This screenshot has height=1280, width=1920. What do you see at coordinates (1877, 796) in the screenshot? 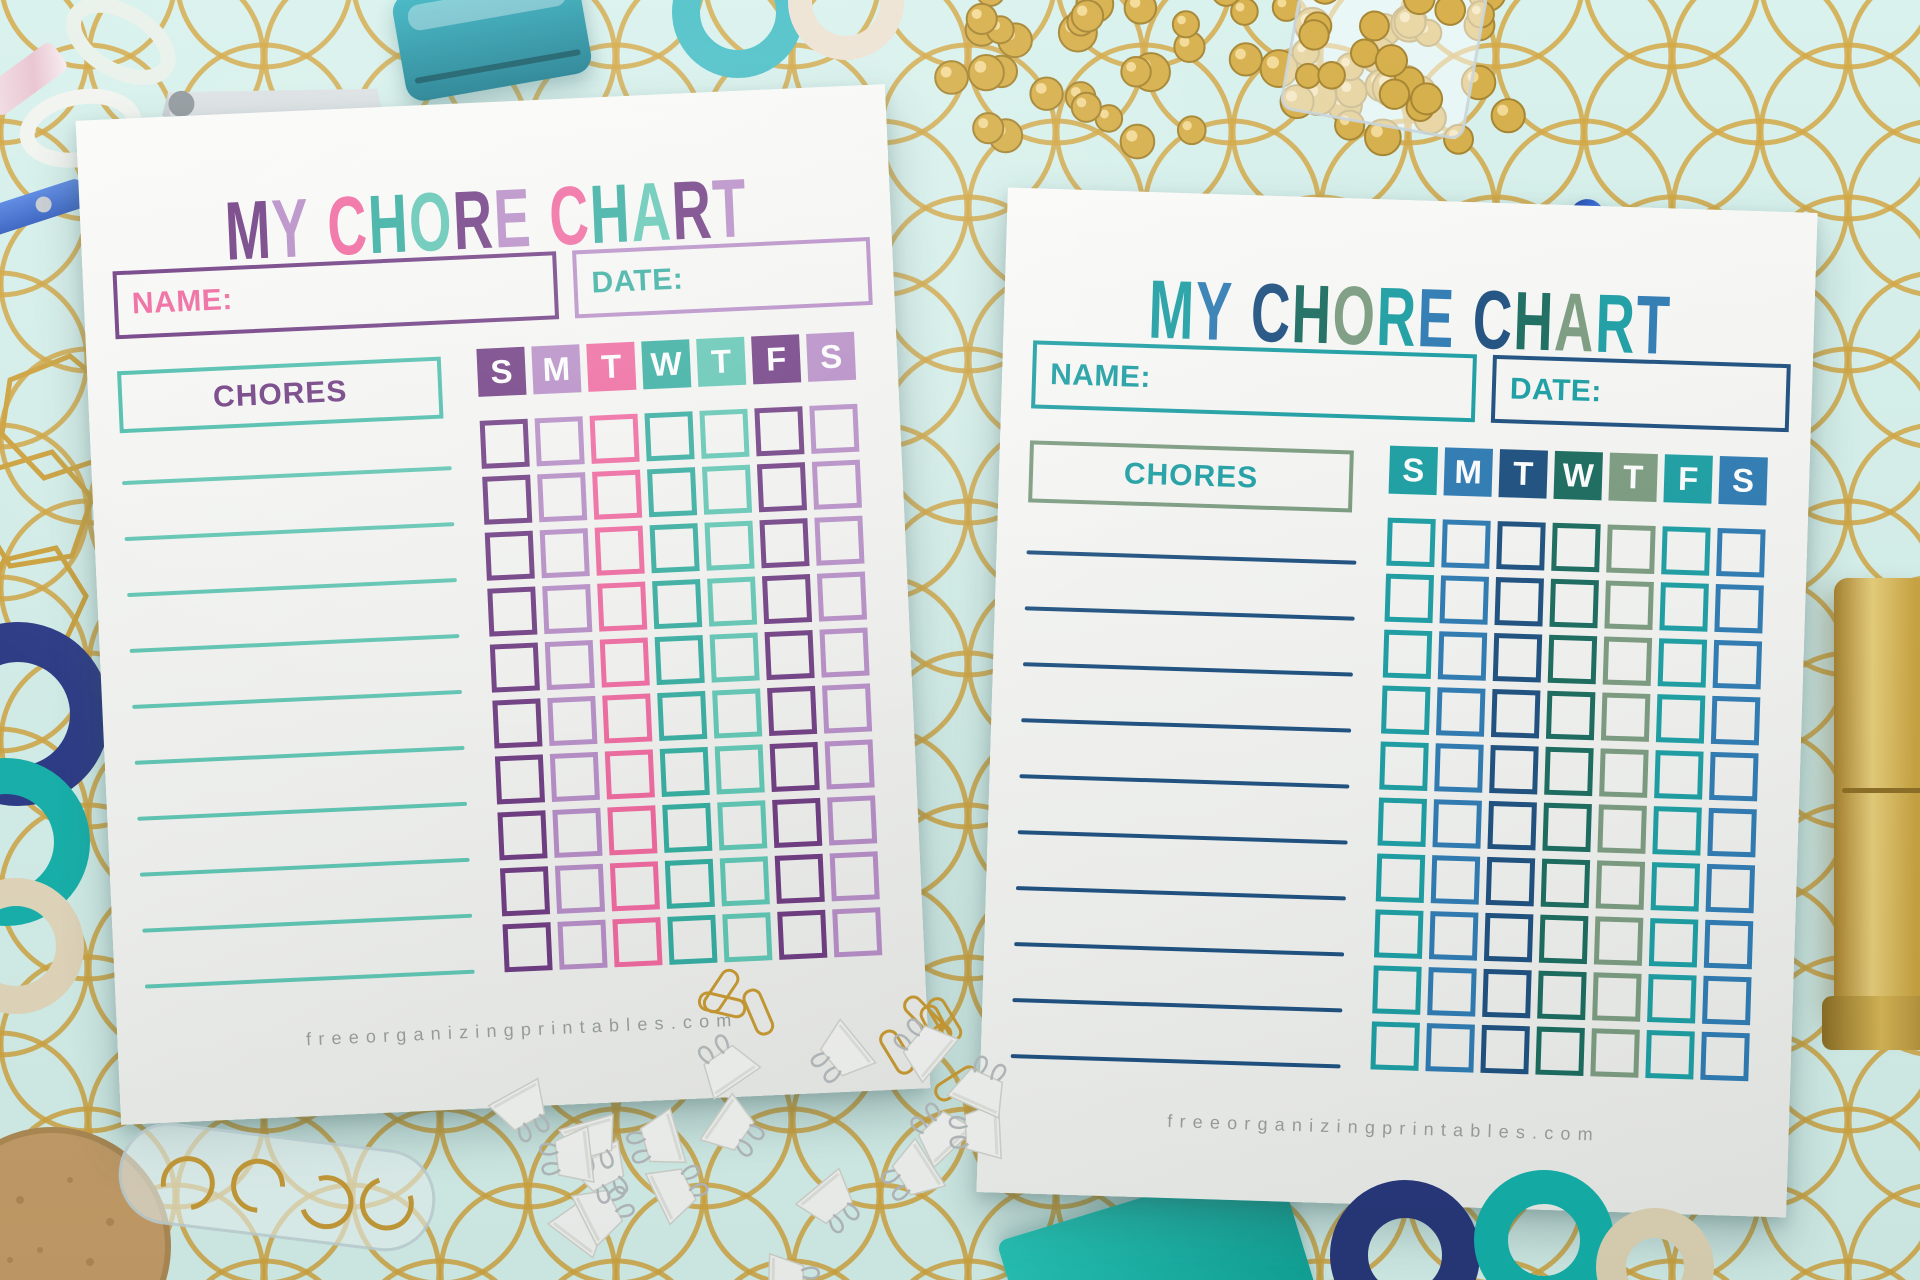
I see `gold-stapler` at bounding box center [1877, 796].